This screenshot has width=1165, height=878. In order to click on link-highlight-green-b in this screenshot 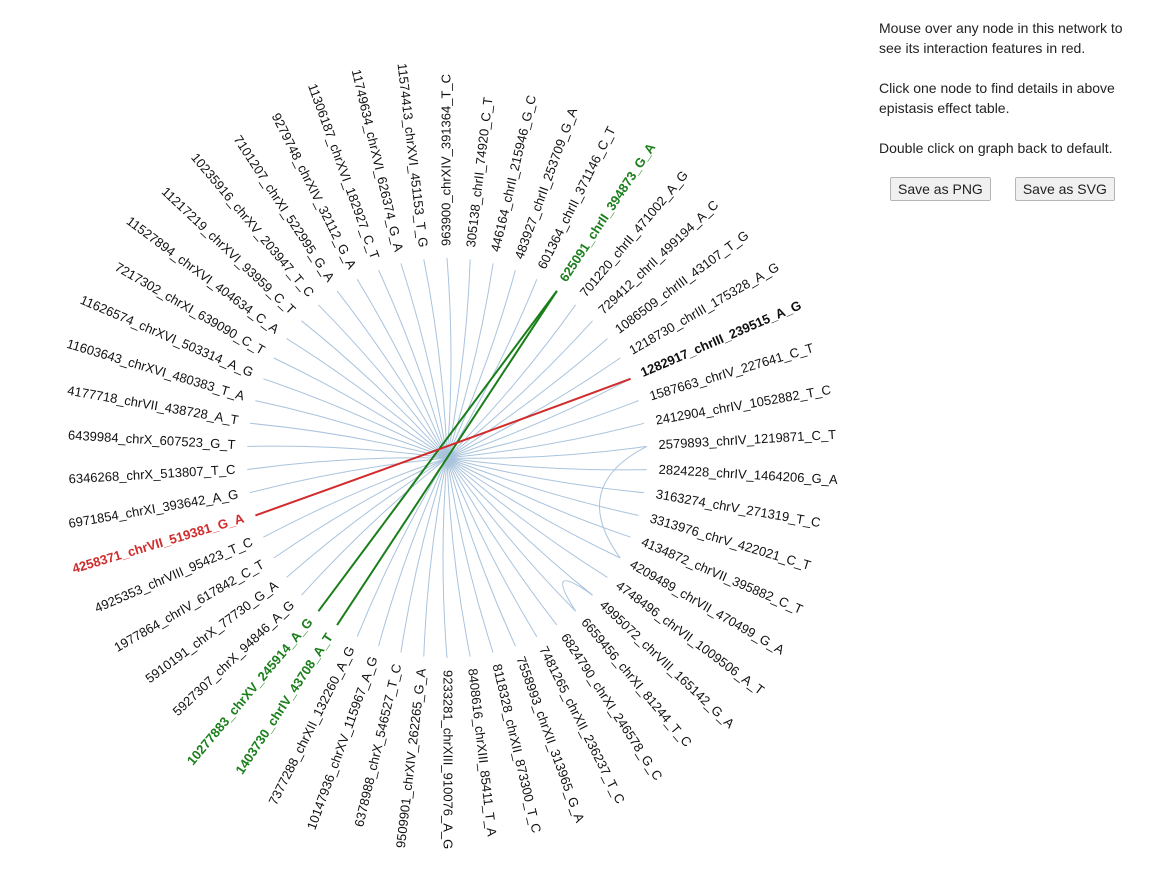, I will do `click(447, 458)`.